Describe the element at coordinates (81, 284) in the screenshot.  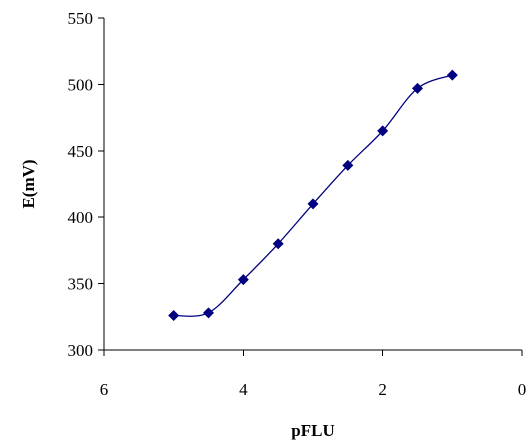
I see `y-tick-label: 350` at that location.